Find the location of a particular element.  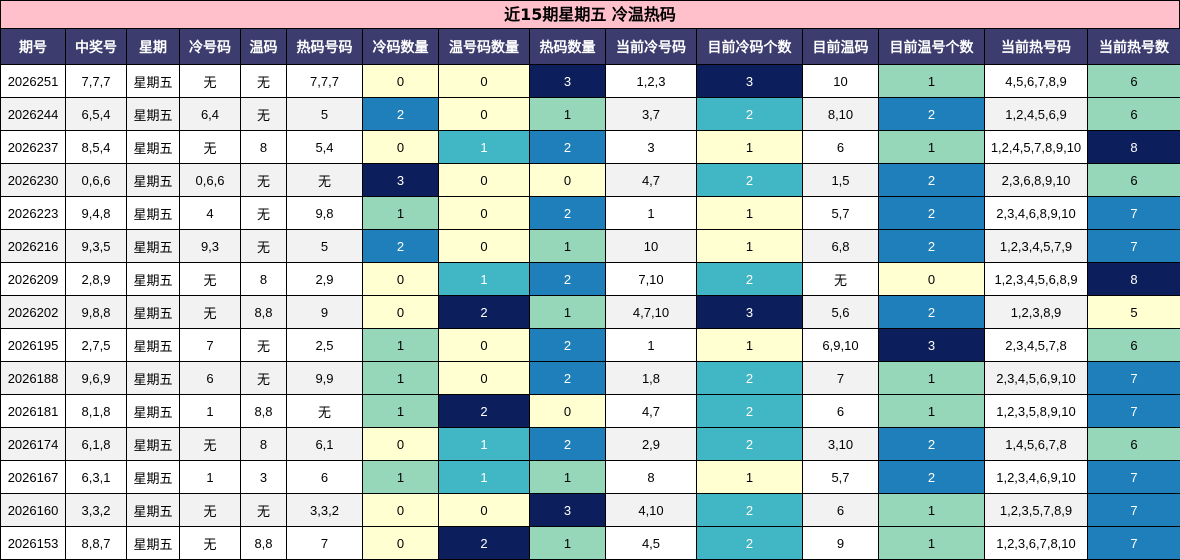

table-cell: 9,6,9 is located at coordinates (96, 378).